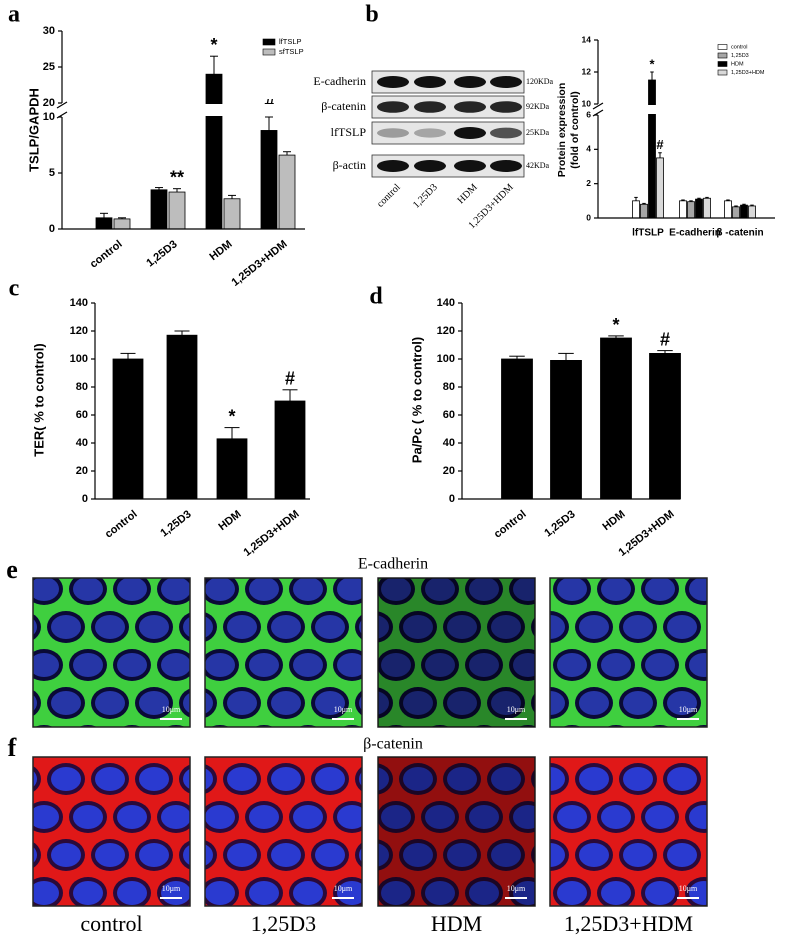 This screenshot has height=942, width=787. I want to click on blot-size-label: 42KDa, so click(538, 165).